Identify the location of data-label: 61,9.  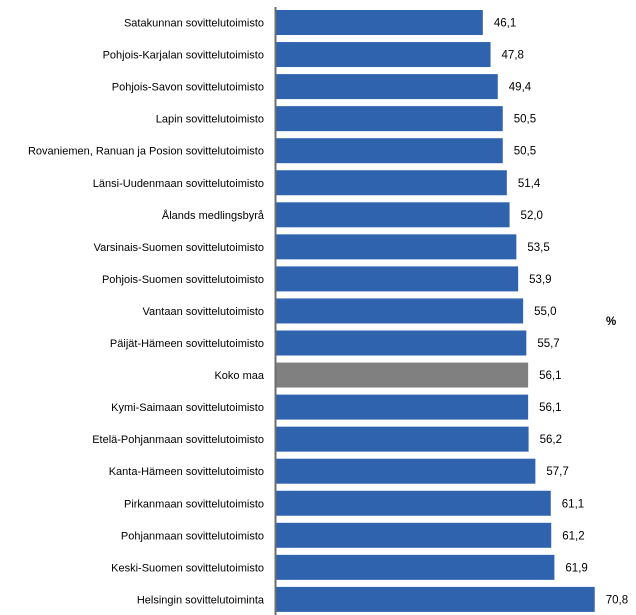
(576, 568).